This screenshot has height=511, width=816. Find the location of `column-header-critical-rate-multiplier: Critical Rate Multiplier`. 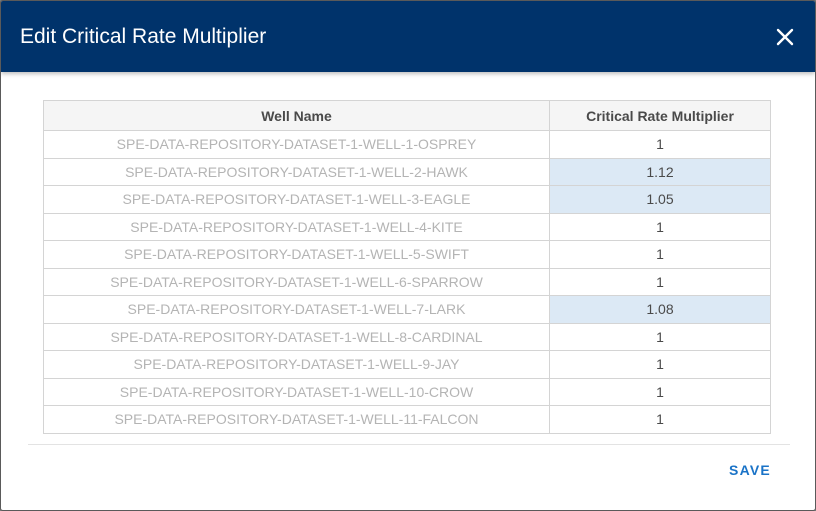

column-header-critical-rate-multiplier: Critical Rate Multiplier is located at coordinates (660, 115).